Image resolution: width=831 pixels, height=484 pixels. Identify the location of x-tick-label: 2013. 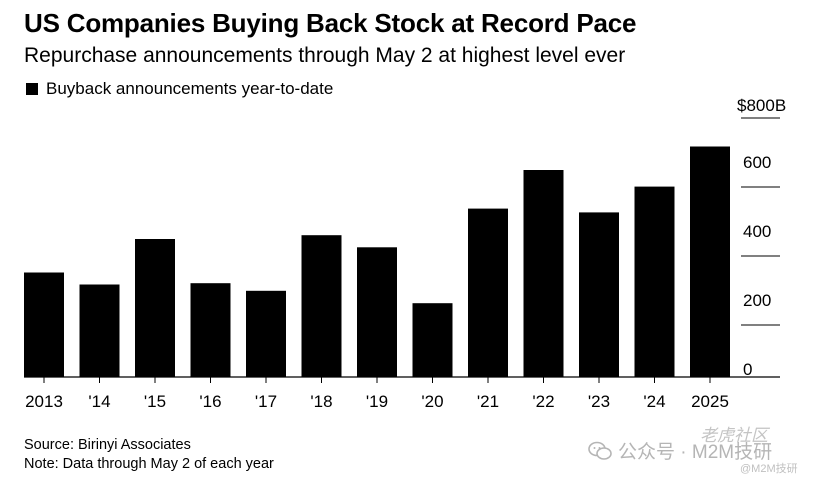
(44, 401).